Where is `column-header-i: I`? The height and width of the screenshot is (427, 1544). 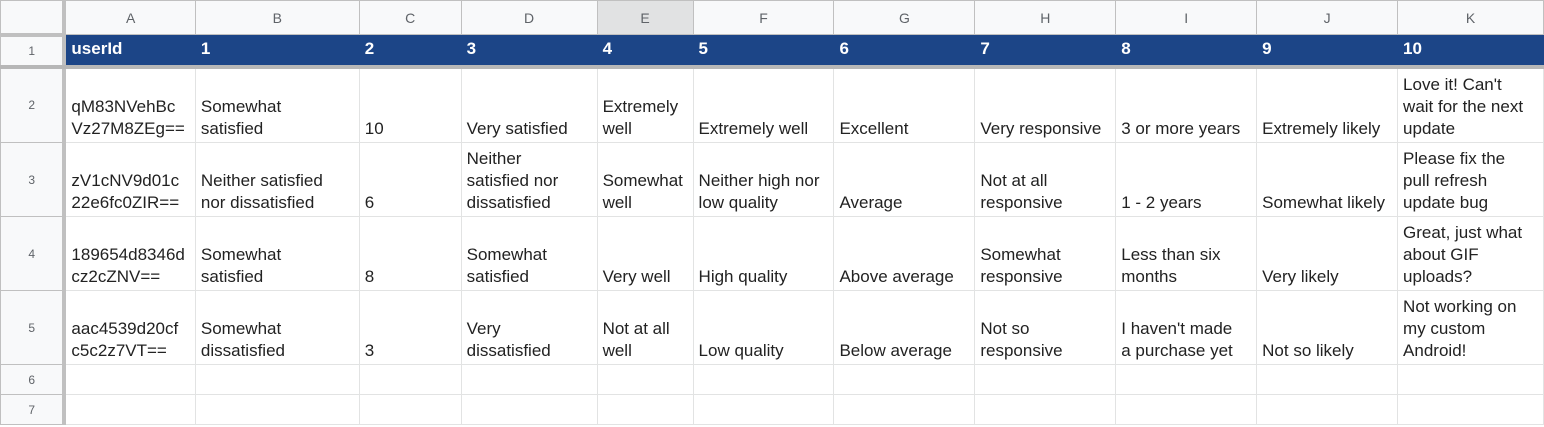 column-header-i: I is located at coordinates (1186, 17).